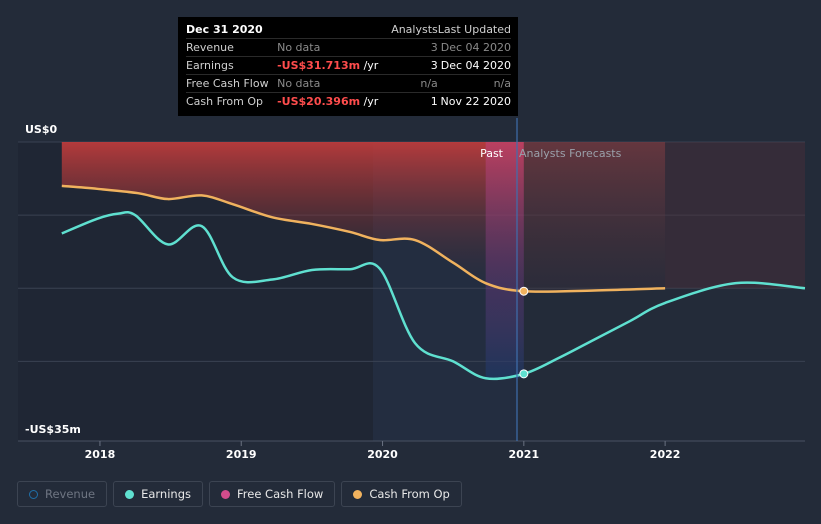 The image size is (821, 524). I want to click on tooltip-date: Dec 31 2020, so click(224, 29).